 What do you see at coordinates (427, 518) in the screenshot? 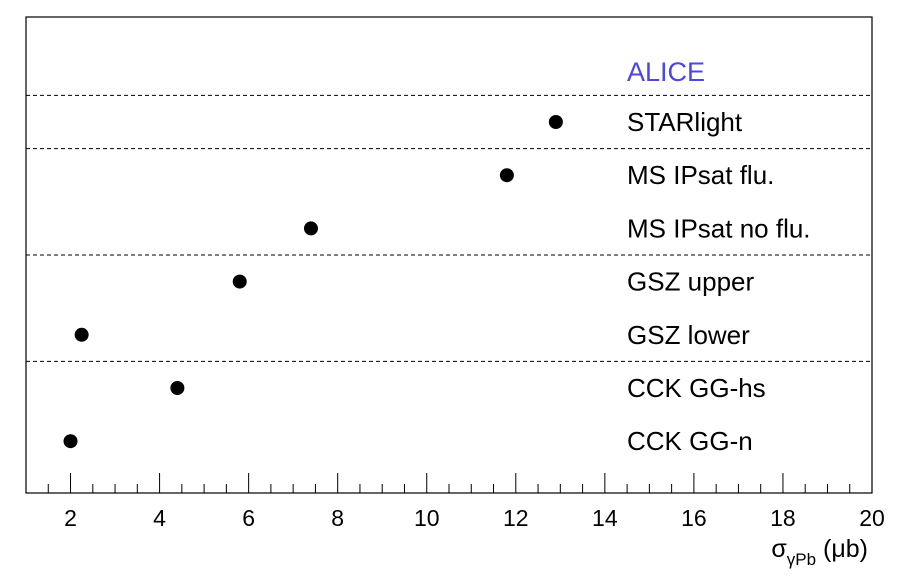
I see `x-tick-label: 10` at bounding box center [427, 518].